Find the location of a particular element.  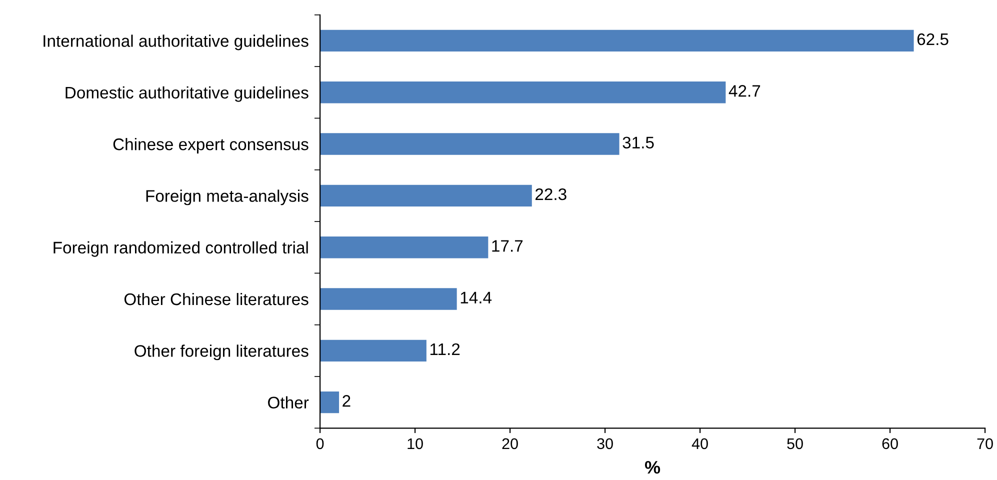

x-tick-label: 40 is located at coordinates (700, 444).